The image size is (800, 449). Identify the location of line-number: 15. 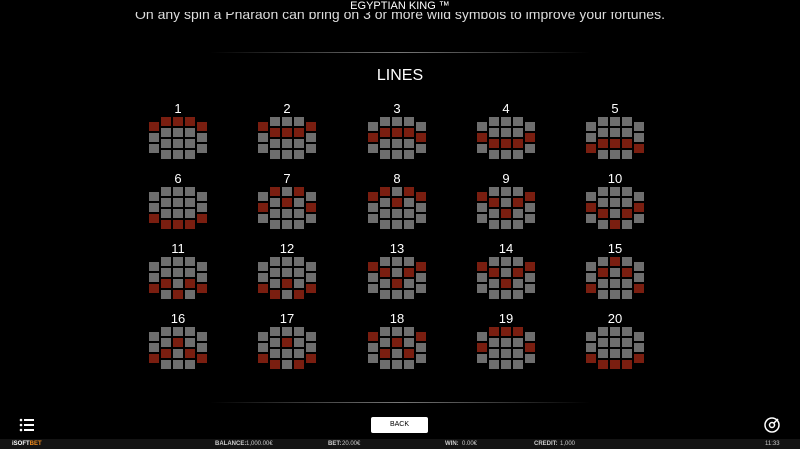
(615, 248).